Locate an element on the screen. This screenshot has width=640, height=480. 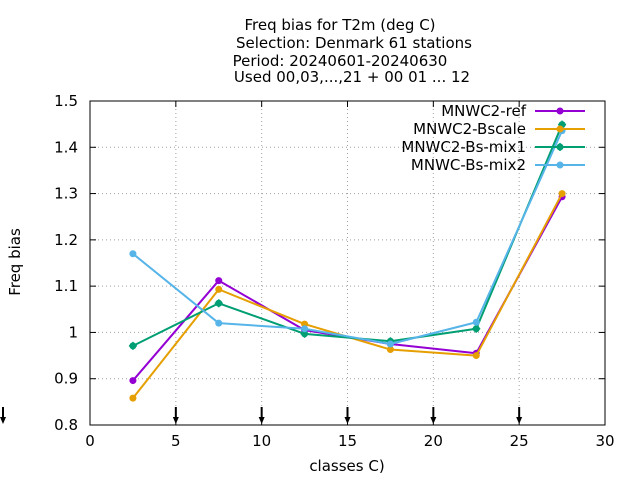
title-line-4: Used 00,03,...,21 + 00 01 ... 12 is located at coordinates (352, 77).